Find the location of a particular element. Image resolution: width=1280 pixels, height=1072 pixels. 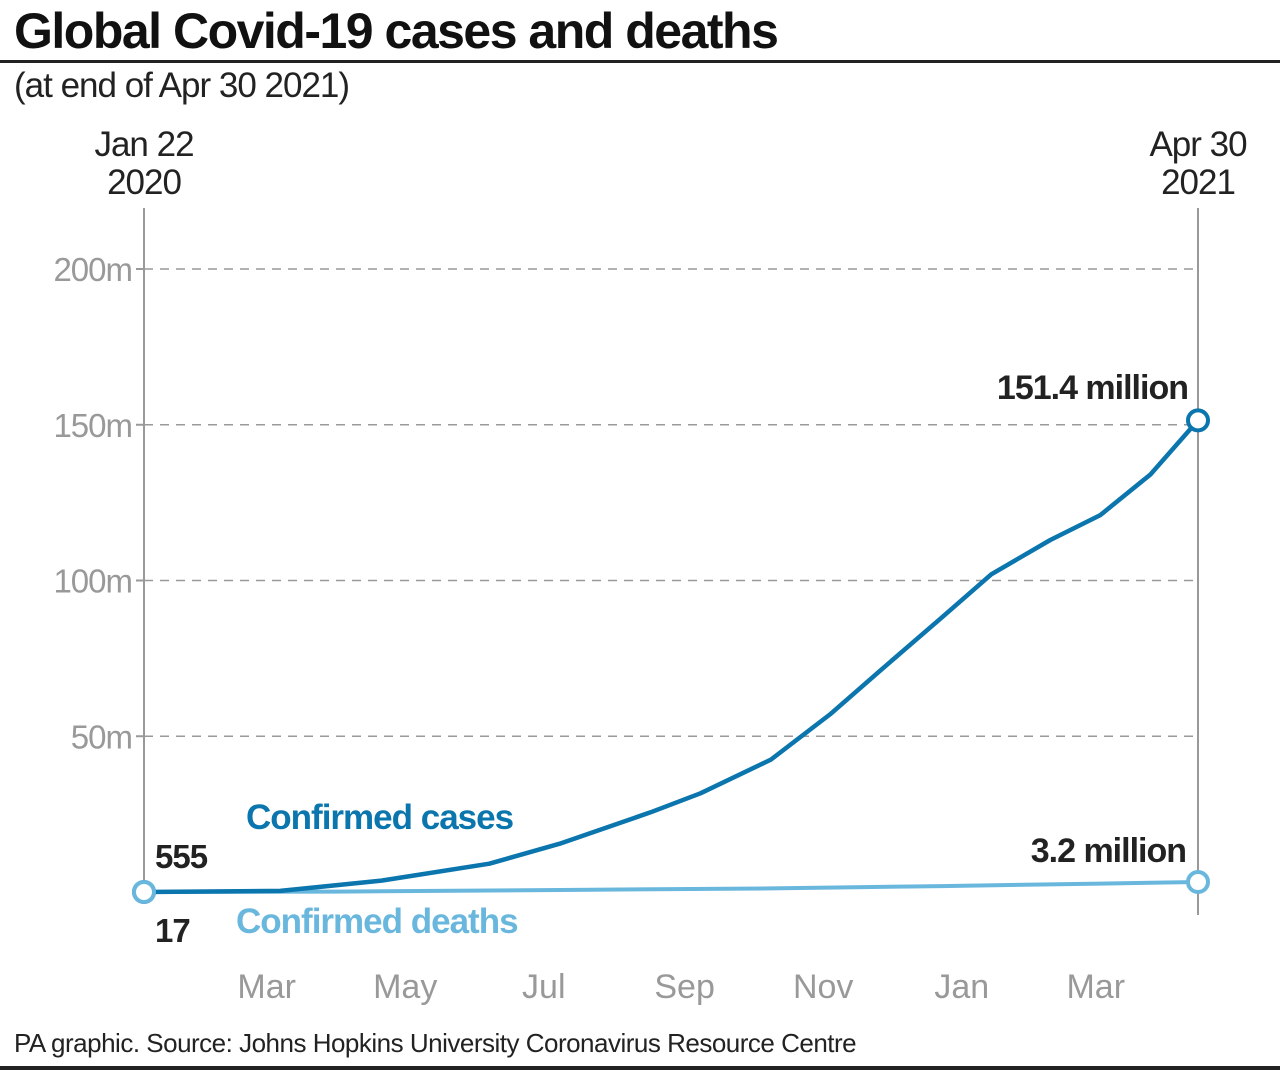

y-tick-label: 50m is located at coordinates (101, 736).